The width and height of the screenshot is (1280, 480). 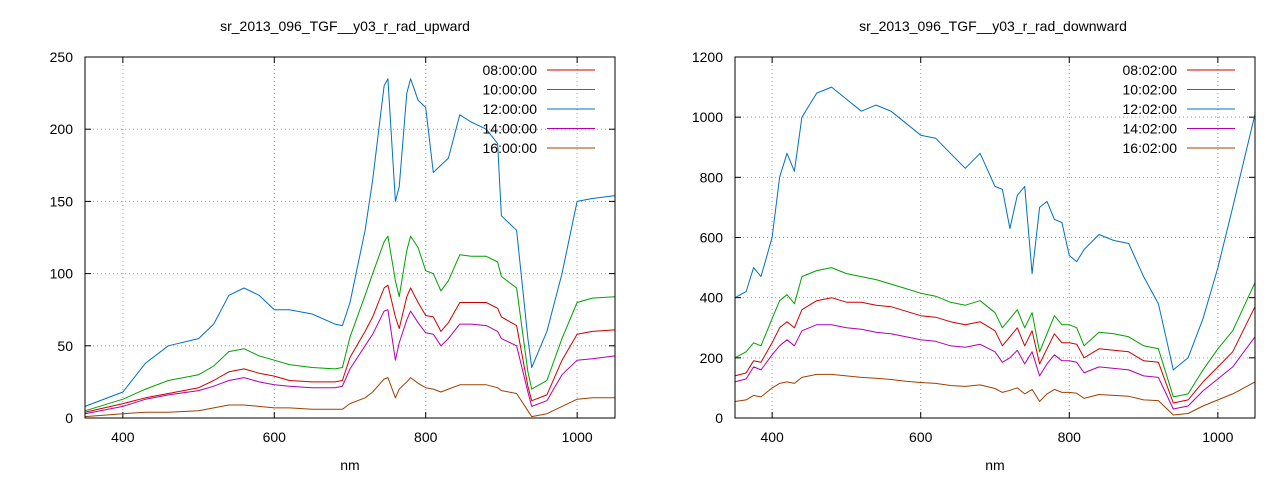 What do you see at coordinates (993, 26) in the screenshot?
I see `chart-title: sr_2013_096_TGF__y03_r_rad_downward` at bounding box center [993, 26].